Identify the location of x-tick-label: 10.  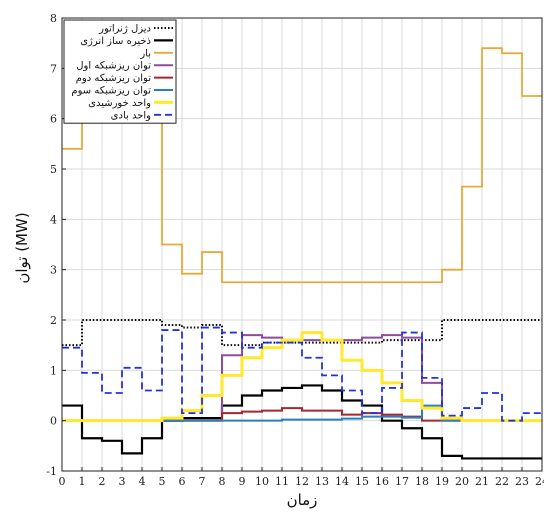
(262, 481).